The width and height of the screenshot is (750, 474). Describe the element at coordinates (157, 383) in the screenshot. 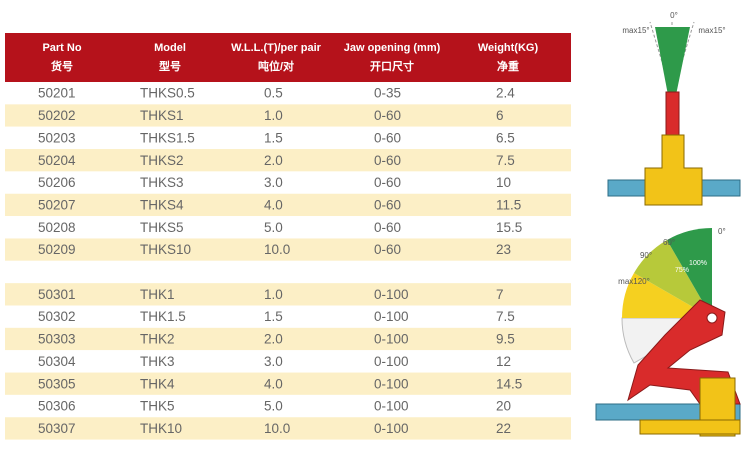

I see `table-cell: THK4` at that location.